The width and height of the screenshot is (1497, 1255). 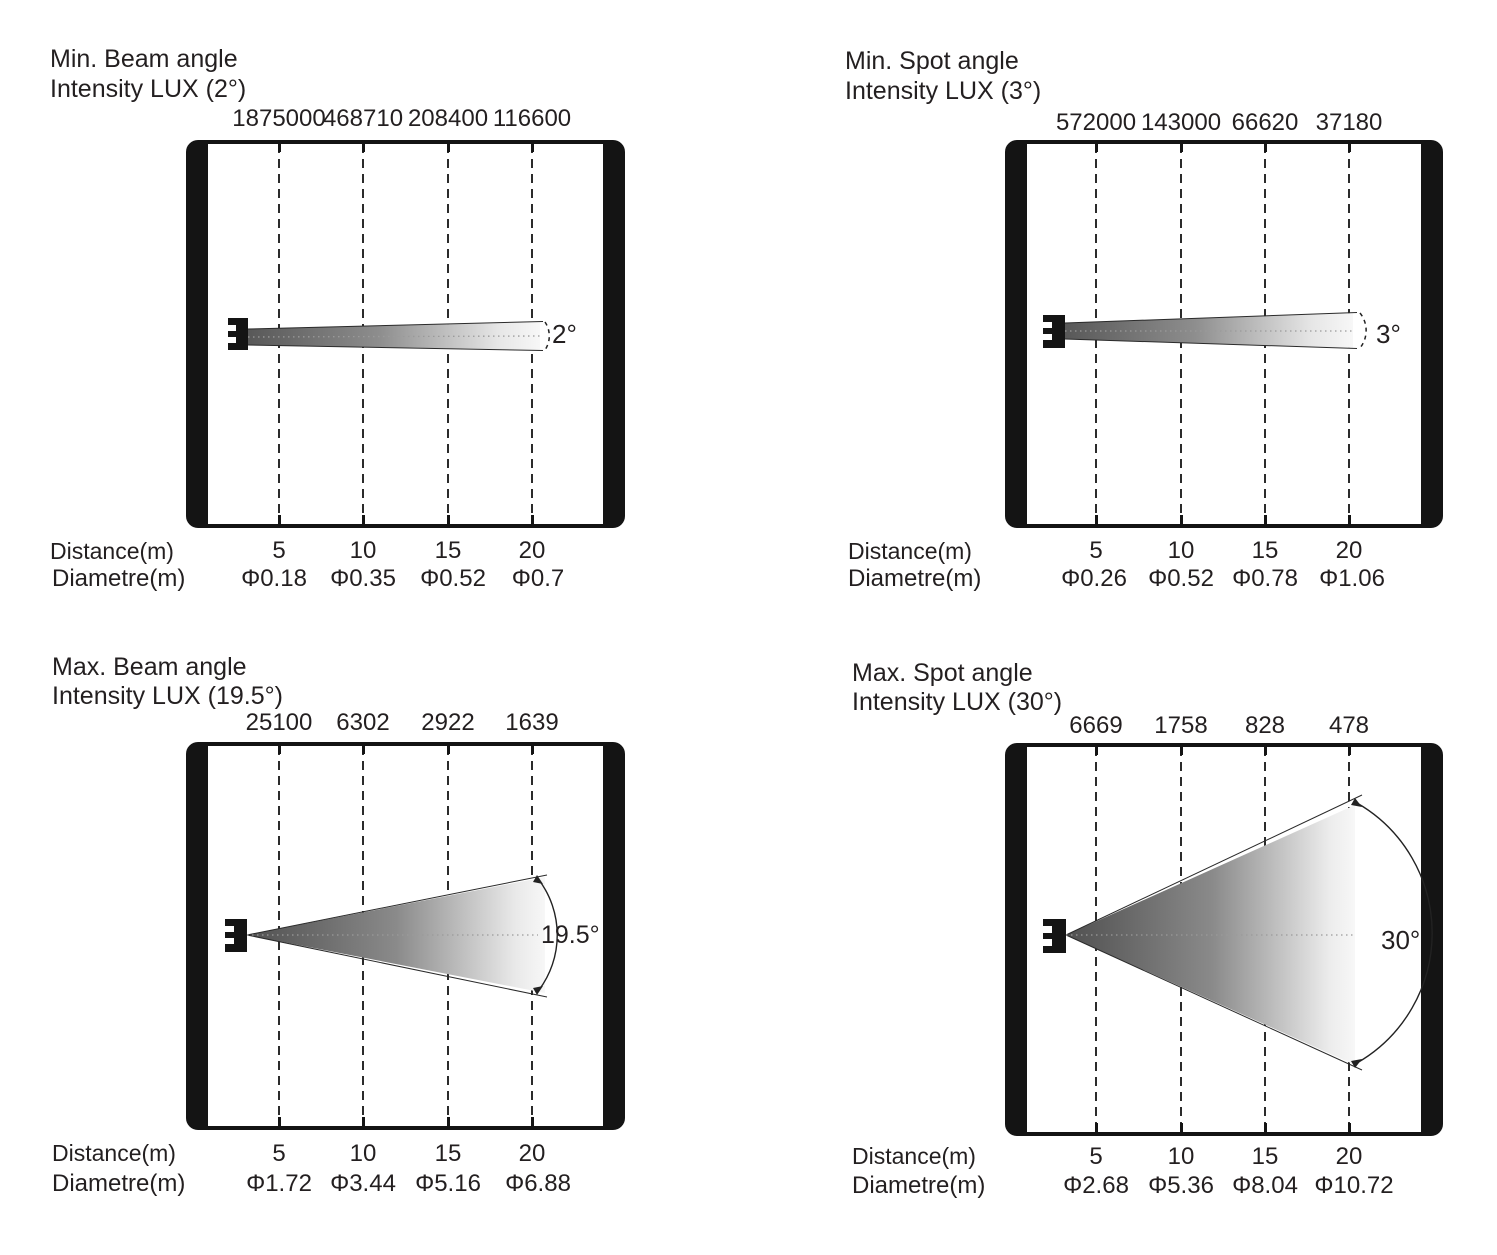 What do you see at coordinates (448, 118) in the screenshot?
I see `intensity-value: 208400` at bounding box center [448, 118].